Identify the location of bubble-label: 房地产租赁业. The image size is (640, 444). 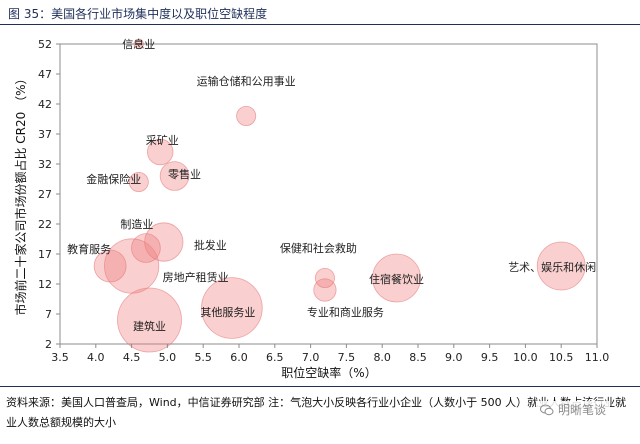
(196, 277).